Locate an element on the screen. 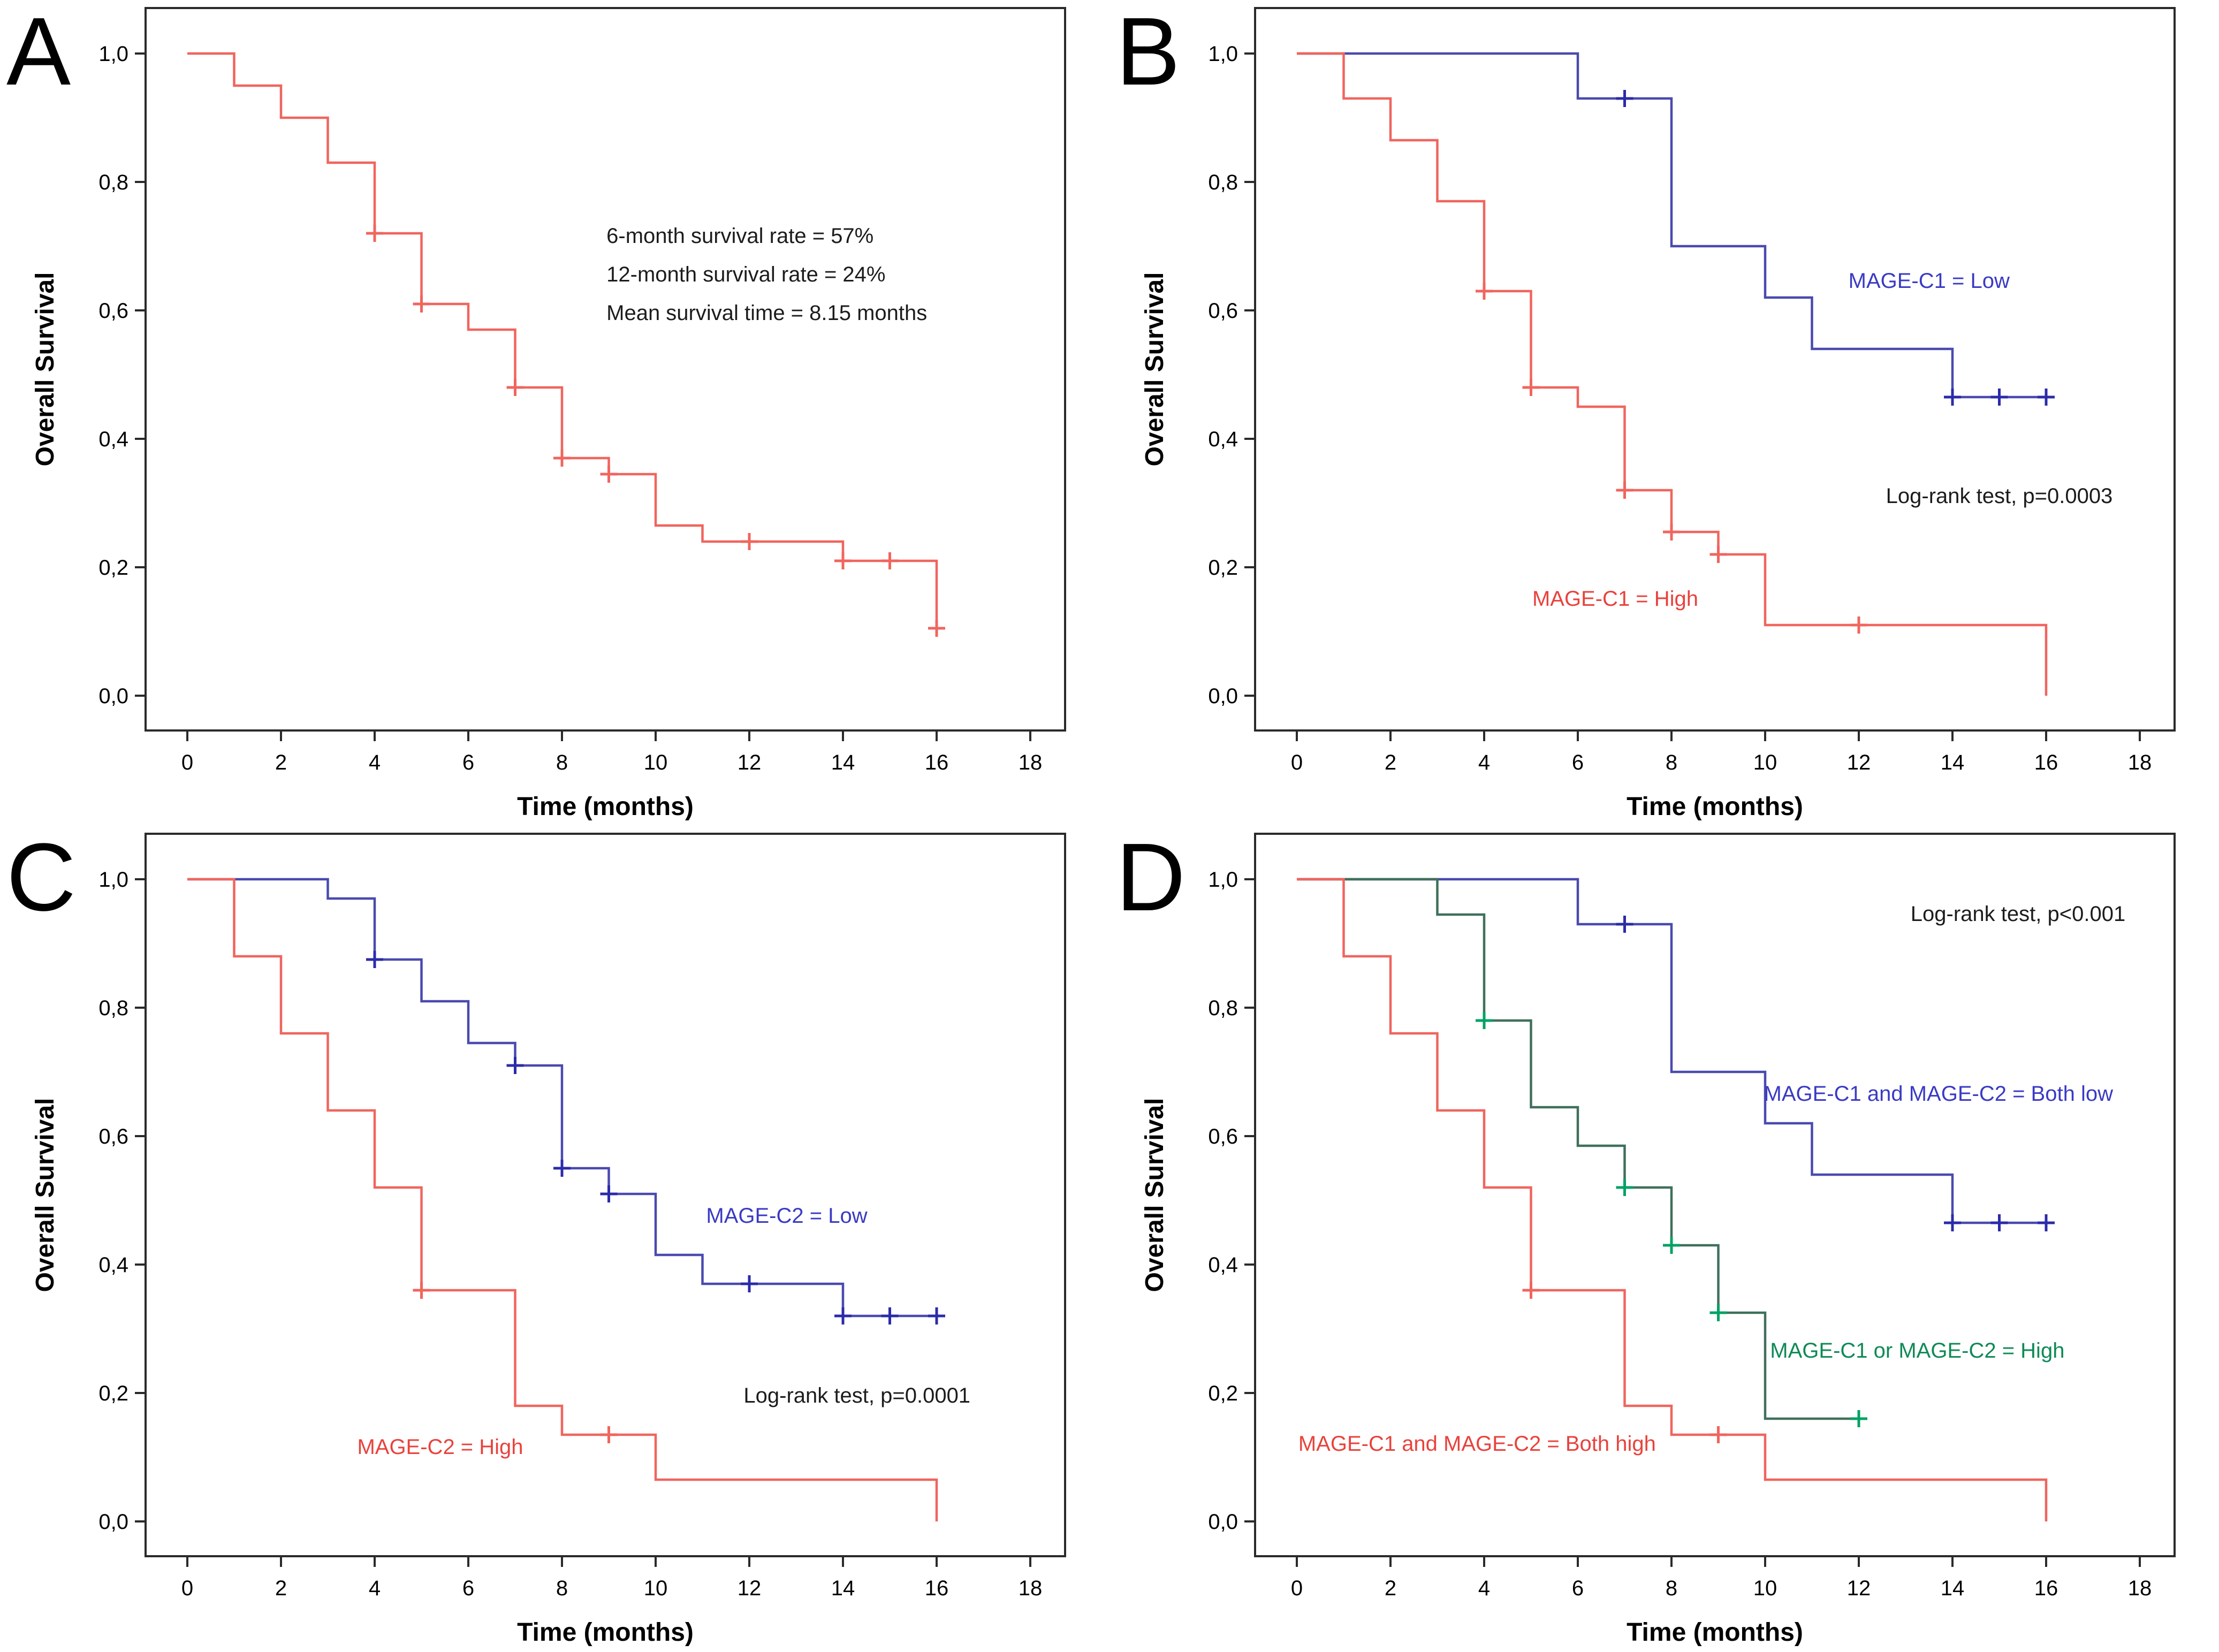 The image size is (2219, 1652). series-mage-c1-low-censors is located at coordinates (1836, 248).